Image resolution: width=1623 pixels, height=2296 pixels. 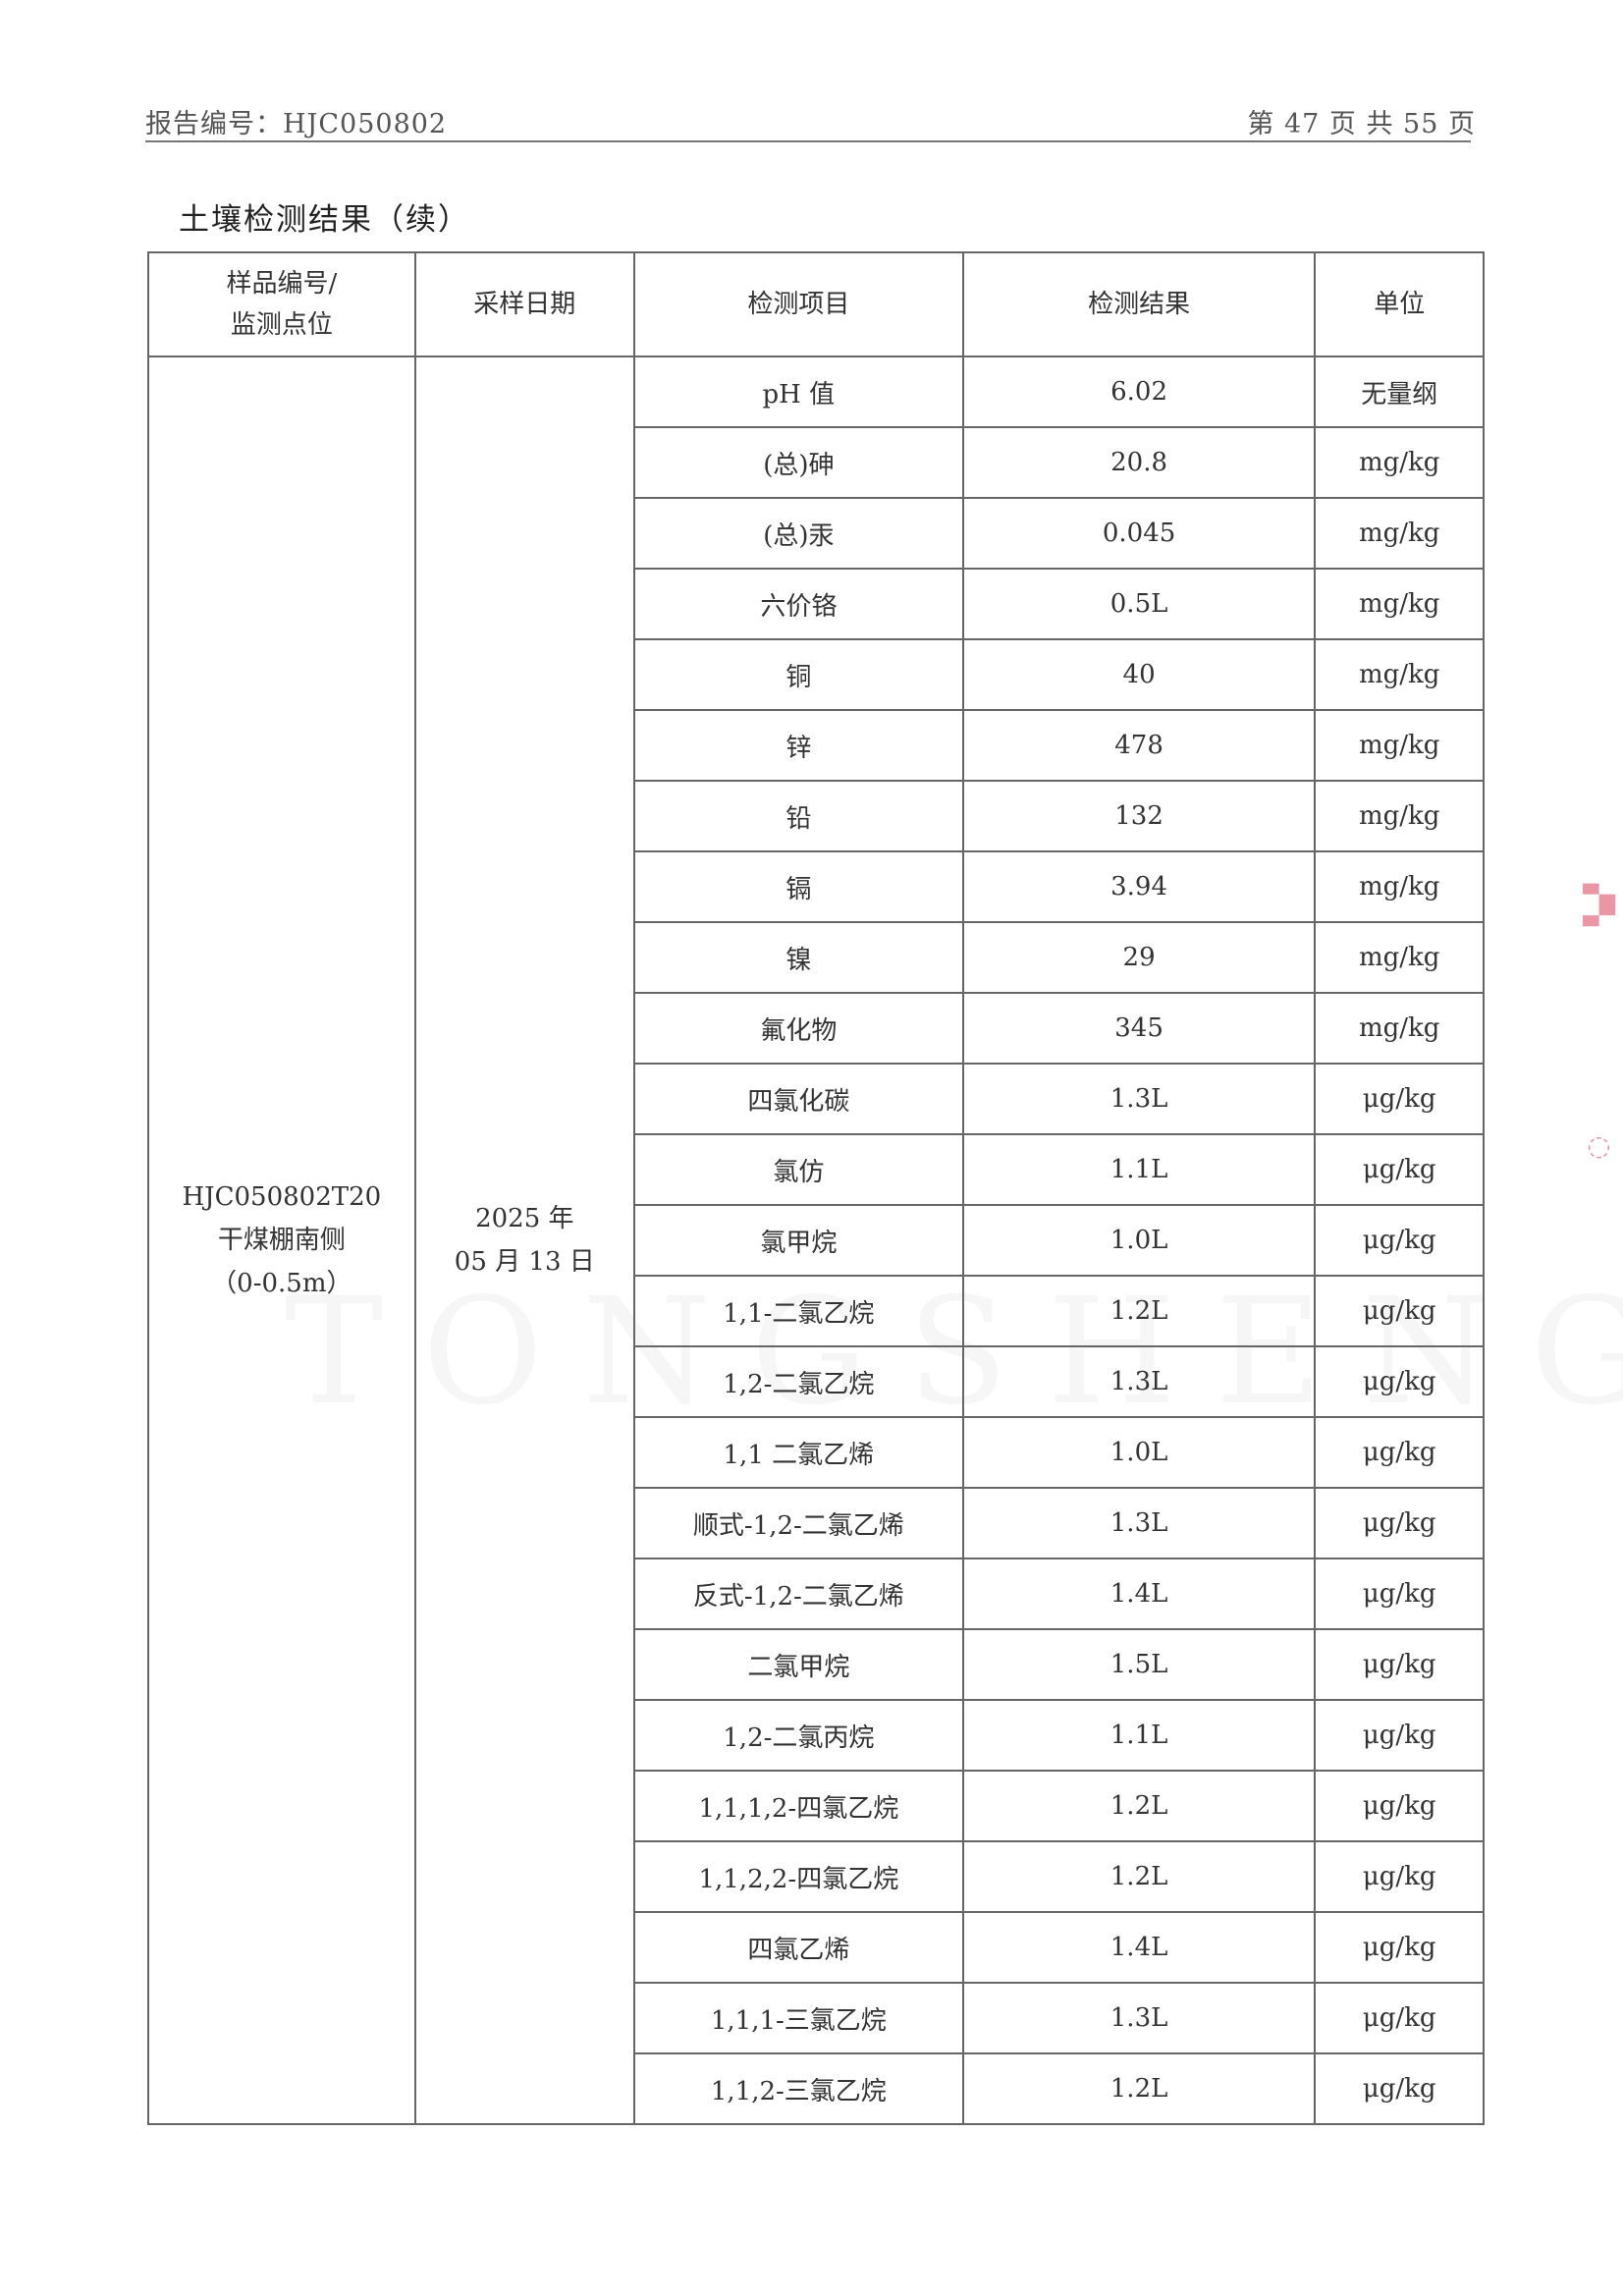 I want to click on item-cell: 四氯化碳, so click(x=798, y=1099).